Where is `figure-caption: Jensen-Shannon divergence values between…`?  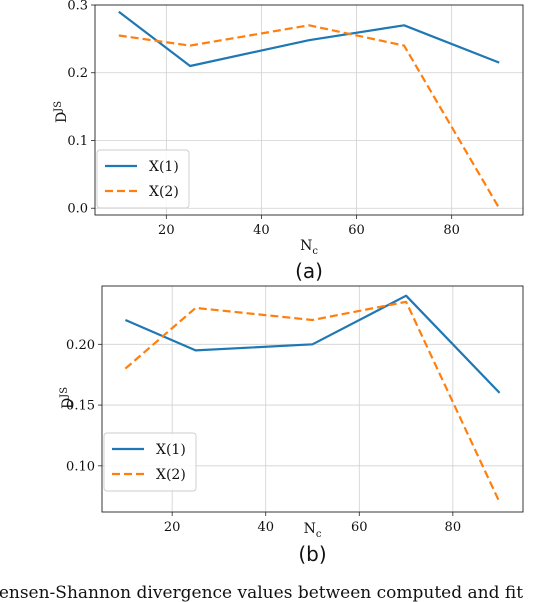 figure-caption: Jensen-Shannon divergence values between… is located at coordinates (261, 592).